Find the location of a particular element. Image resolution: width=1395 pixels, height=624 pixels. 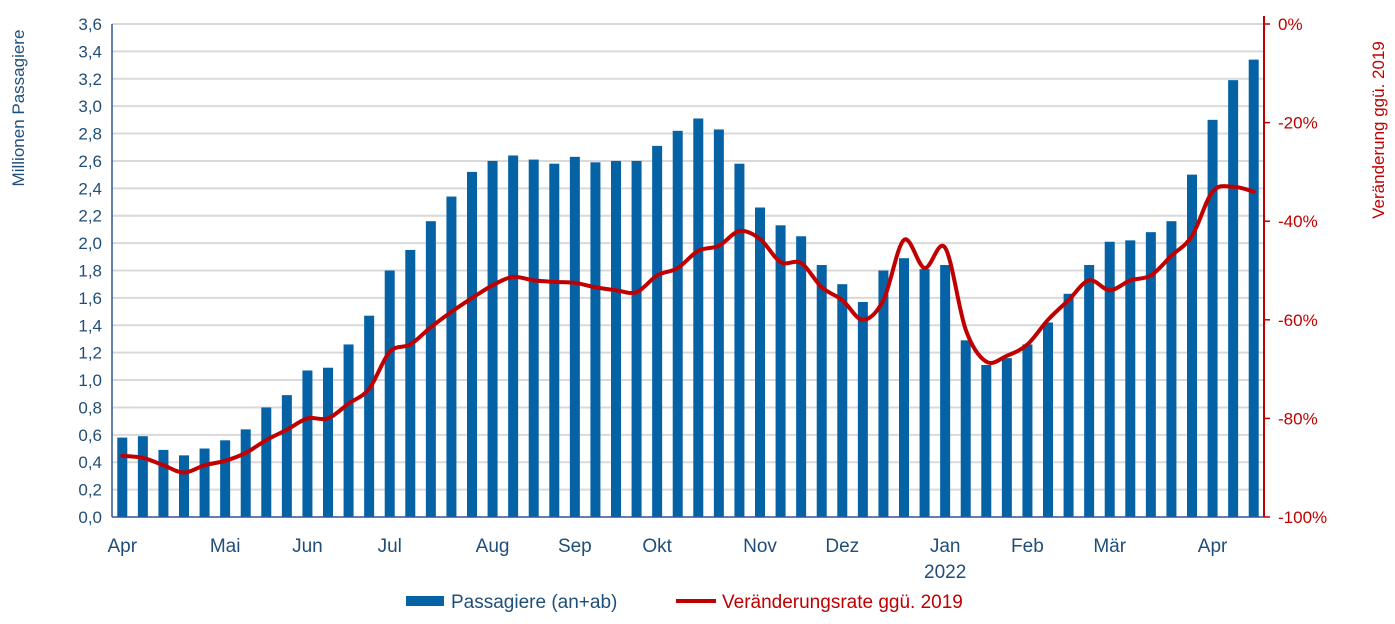

y-tick-label: 2,8 is located at coordinates (90, 134).